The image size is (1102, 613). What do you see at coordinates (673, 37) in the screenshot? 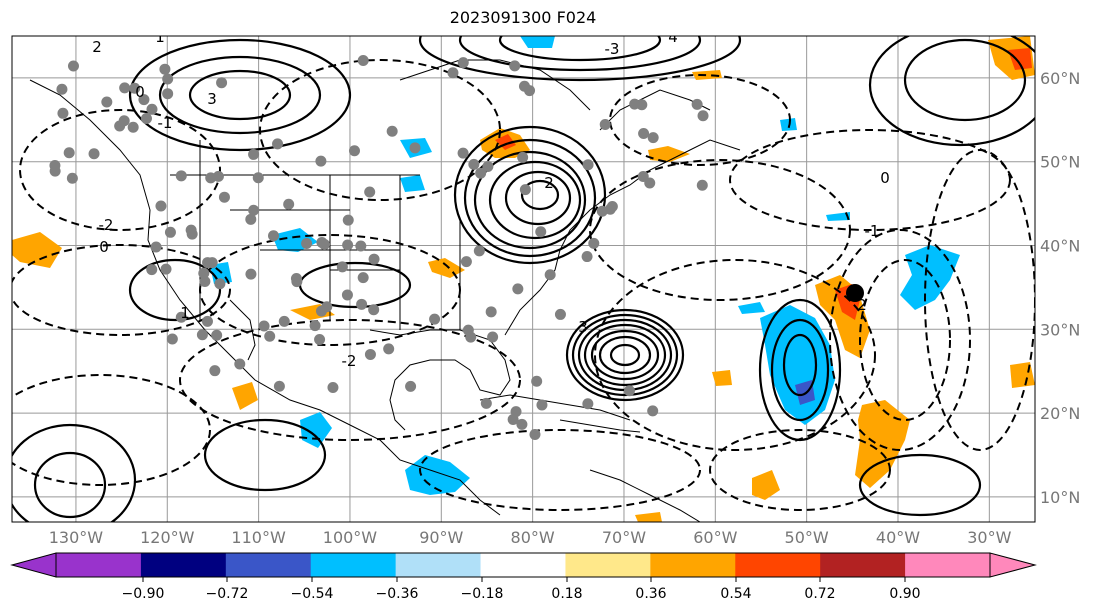
I see `contour-label: 4` at bounding box center [673, 37].